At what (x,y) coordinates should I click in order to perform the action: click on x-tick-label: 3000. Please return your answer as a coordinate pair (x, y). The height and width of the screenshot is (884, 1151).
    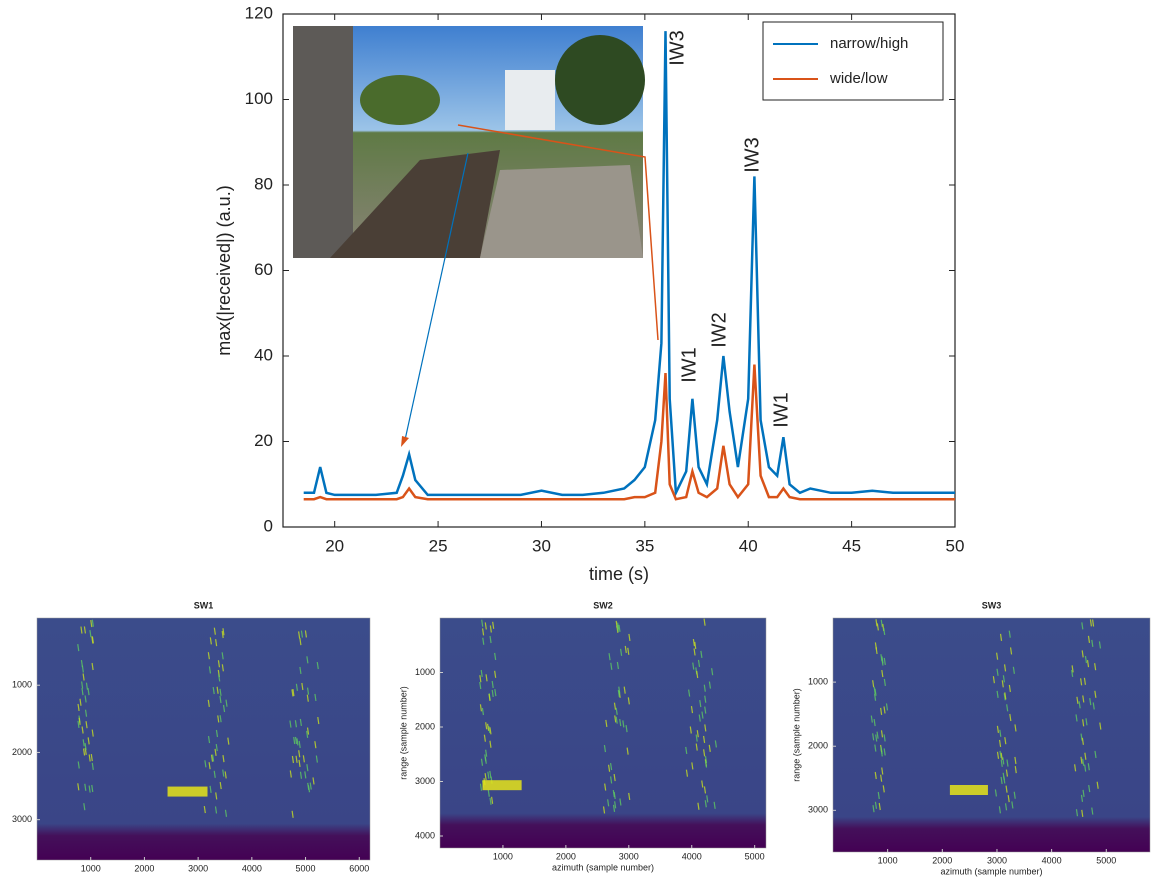
    Looking at the image, I should click on (198, 868).